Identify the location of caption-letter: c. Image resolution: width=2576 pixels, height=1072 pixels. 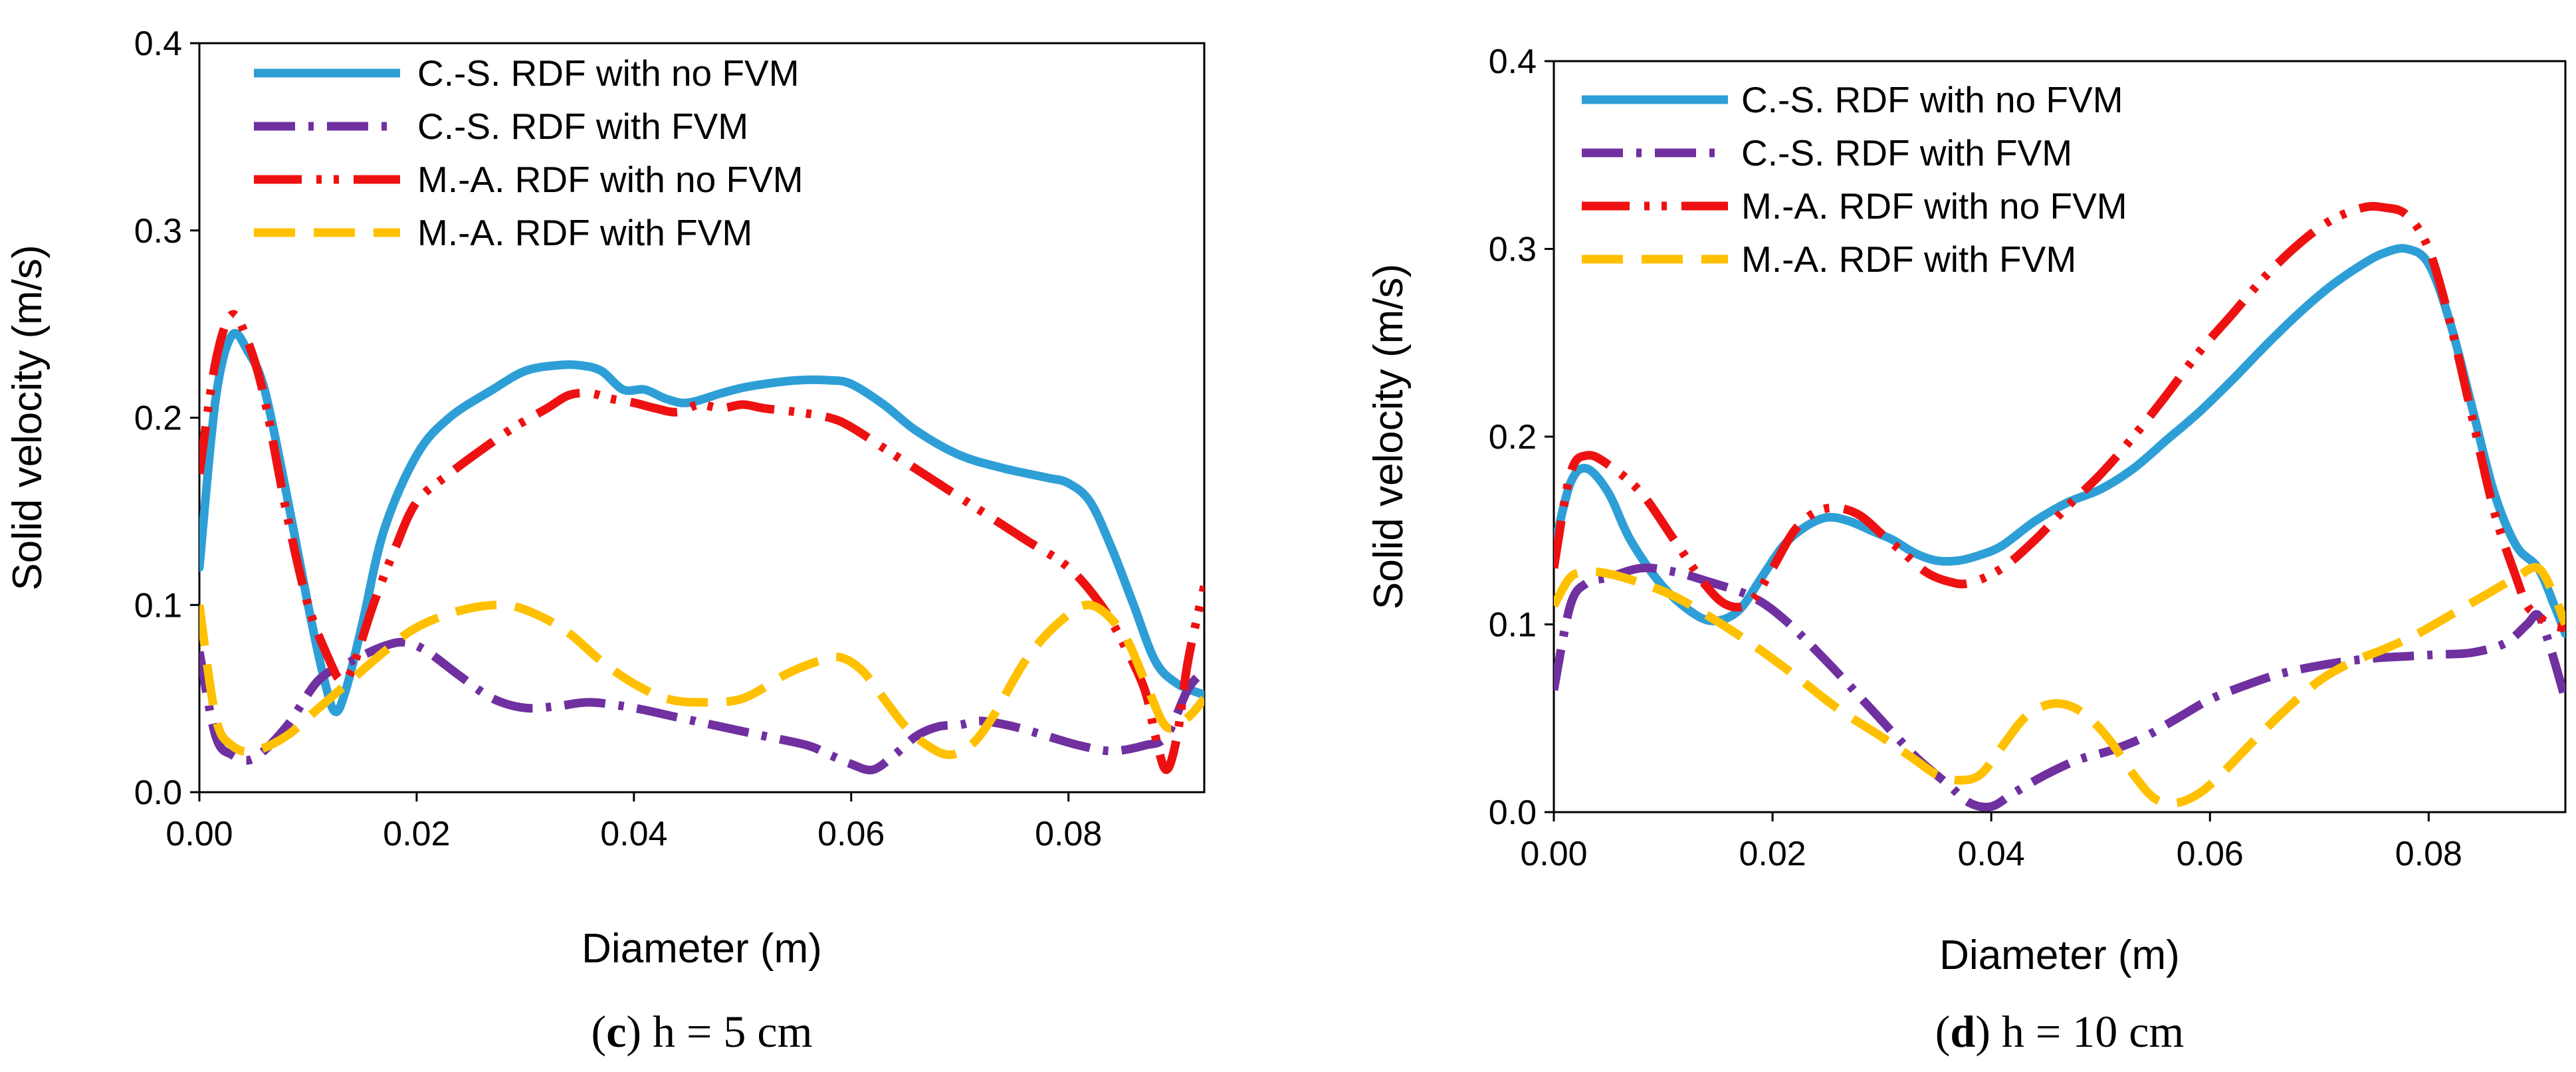
(616, 1031).